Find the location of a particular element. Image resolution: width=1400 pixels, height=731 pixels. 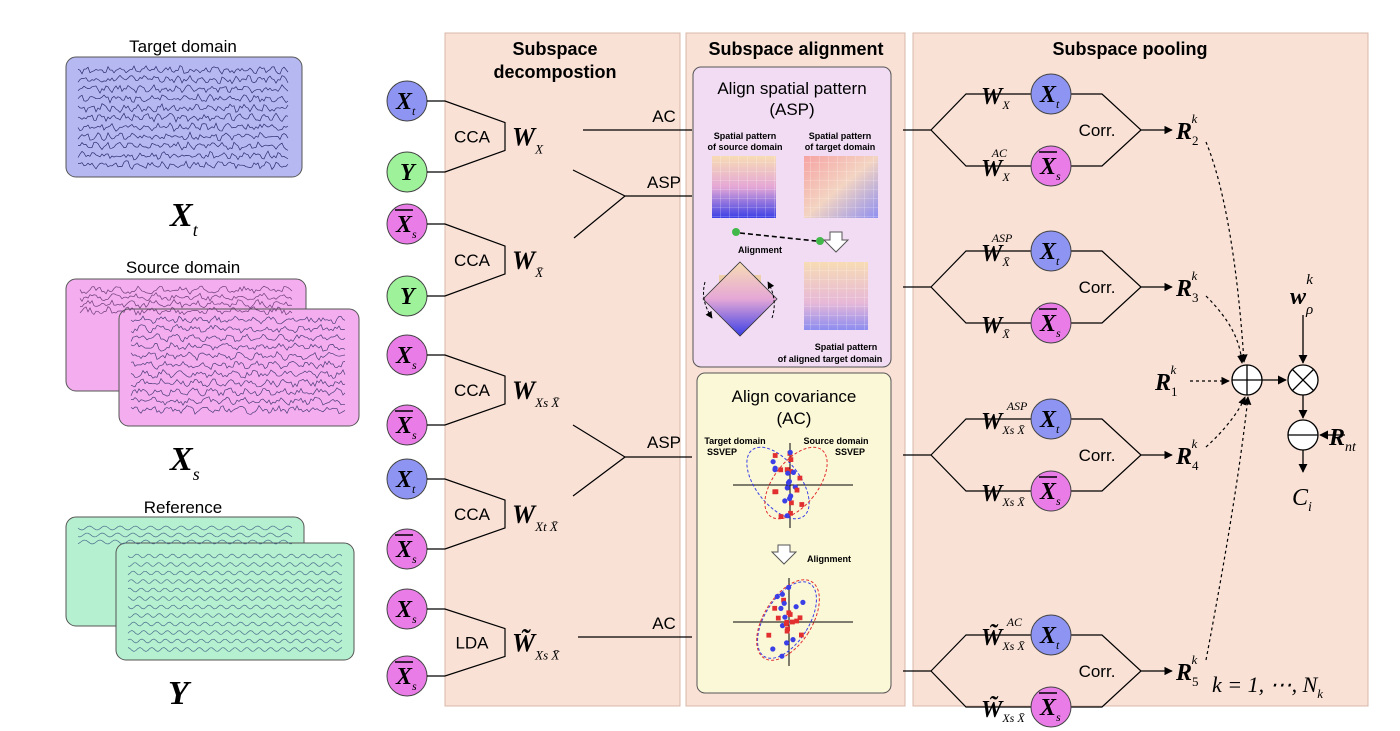

asp-alignment-arrow is located at coordinates (836, 242).